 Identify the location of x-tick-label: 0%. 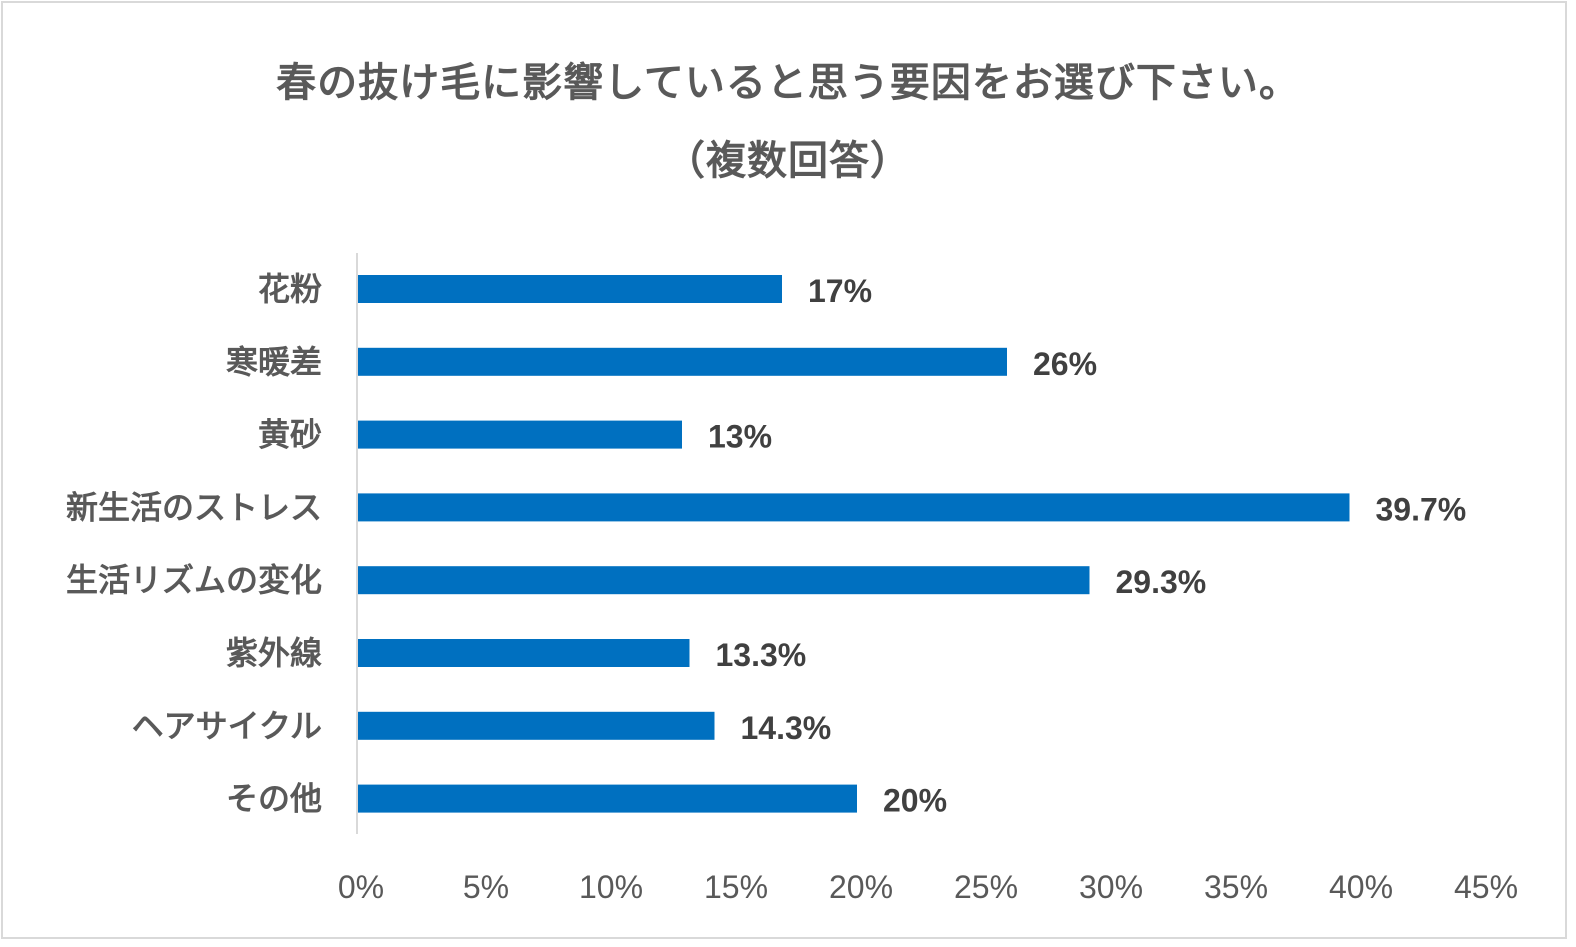
(361, 887).